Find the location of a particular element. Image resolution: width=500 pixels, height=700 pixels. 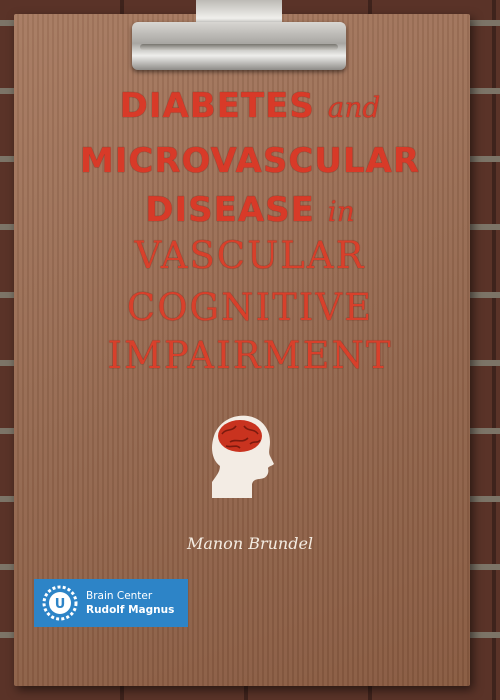

title-word-impairment: IMPAIRMENT is located at coordinates (250, 355).